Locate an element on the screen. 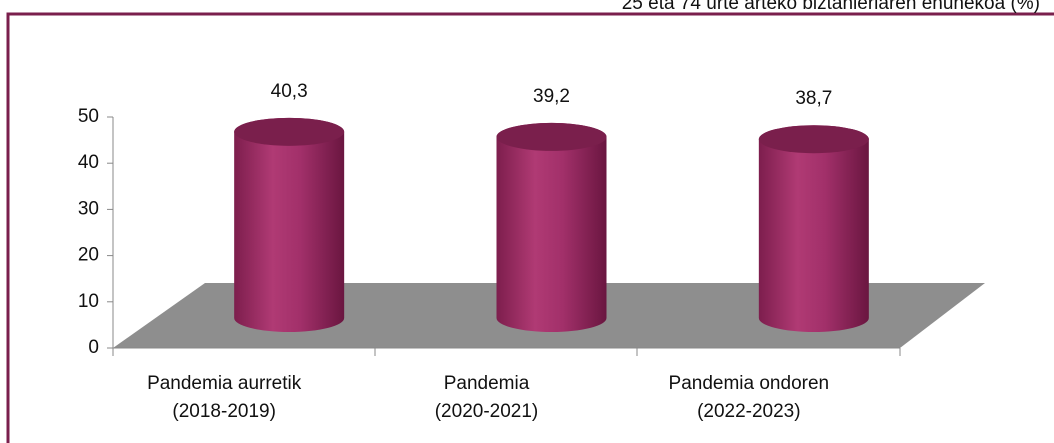 This screenshot has height=443, width=1054. y-tick-label: 30 is located at coordinates (88, 208).